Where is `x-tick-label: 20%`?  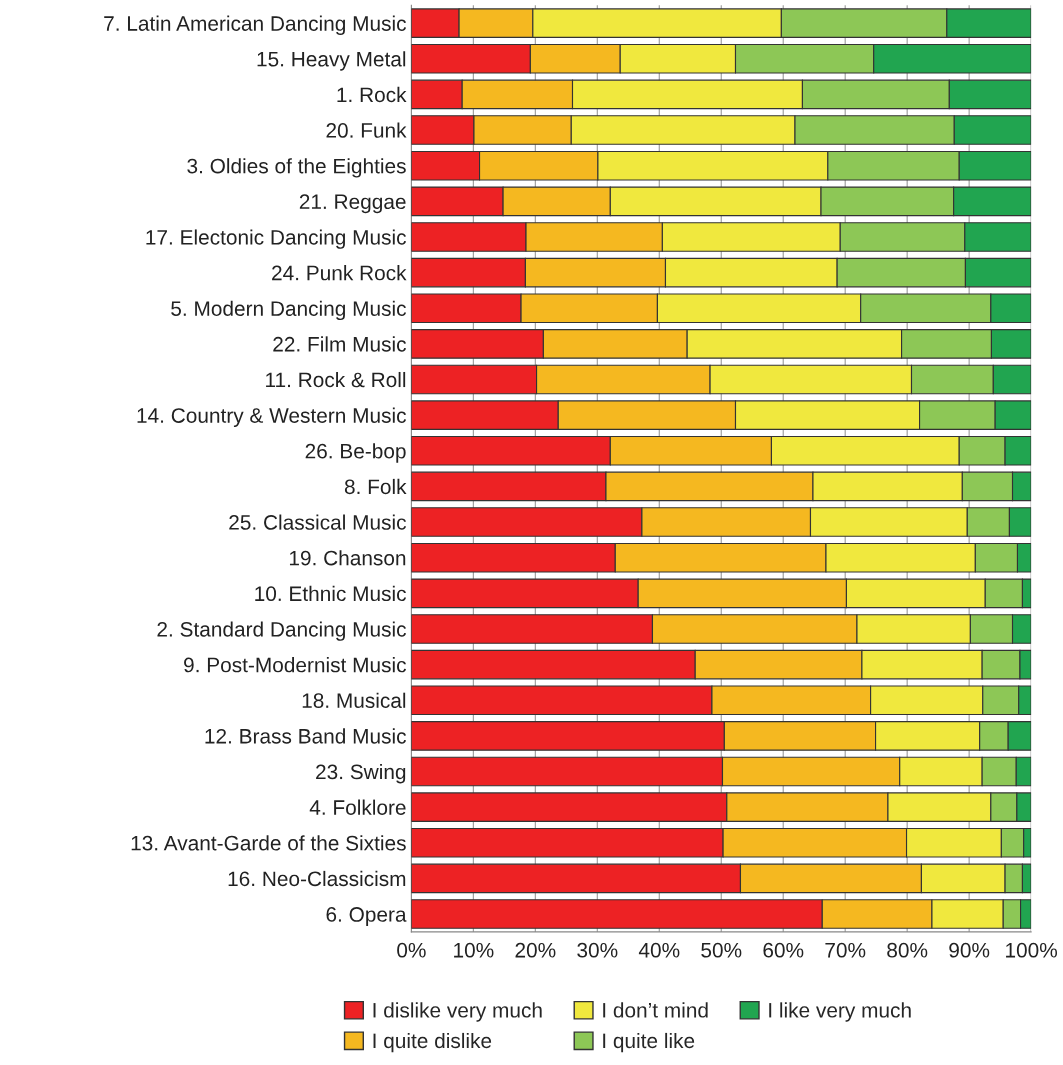
x-tick-label: 20% is located at coordinates (535, 950).